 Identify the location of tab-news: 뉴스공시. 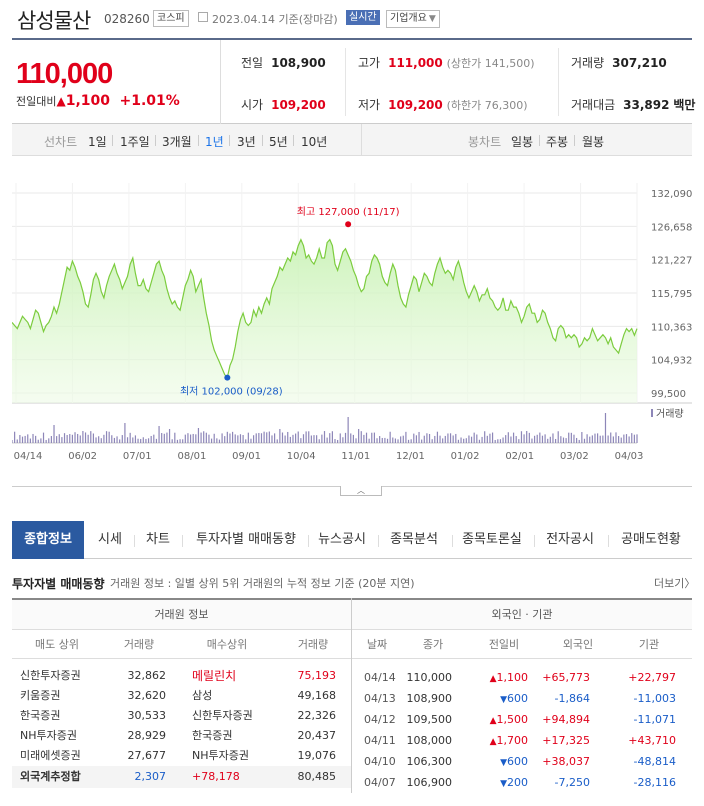
(342, 539).